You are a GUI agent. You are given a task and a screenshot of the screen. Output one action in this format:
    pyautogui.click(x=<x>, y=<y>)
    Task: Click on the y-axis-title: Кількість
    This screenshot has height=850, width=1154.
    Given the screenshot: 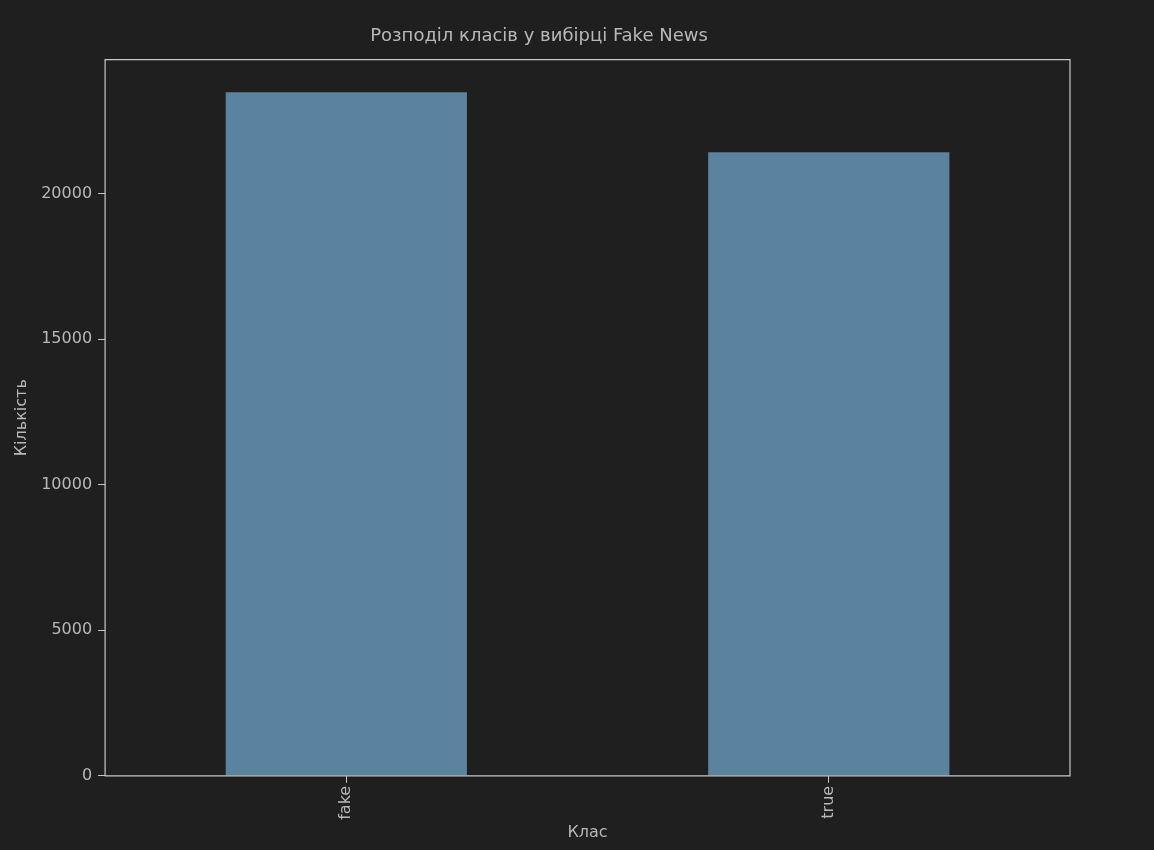 What is the action you would take?
    pyautogui.click(x=20, y=418)
    